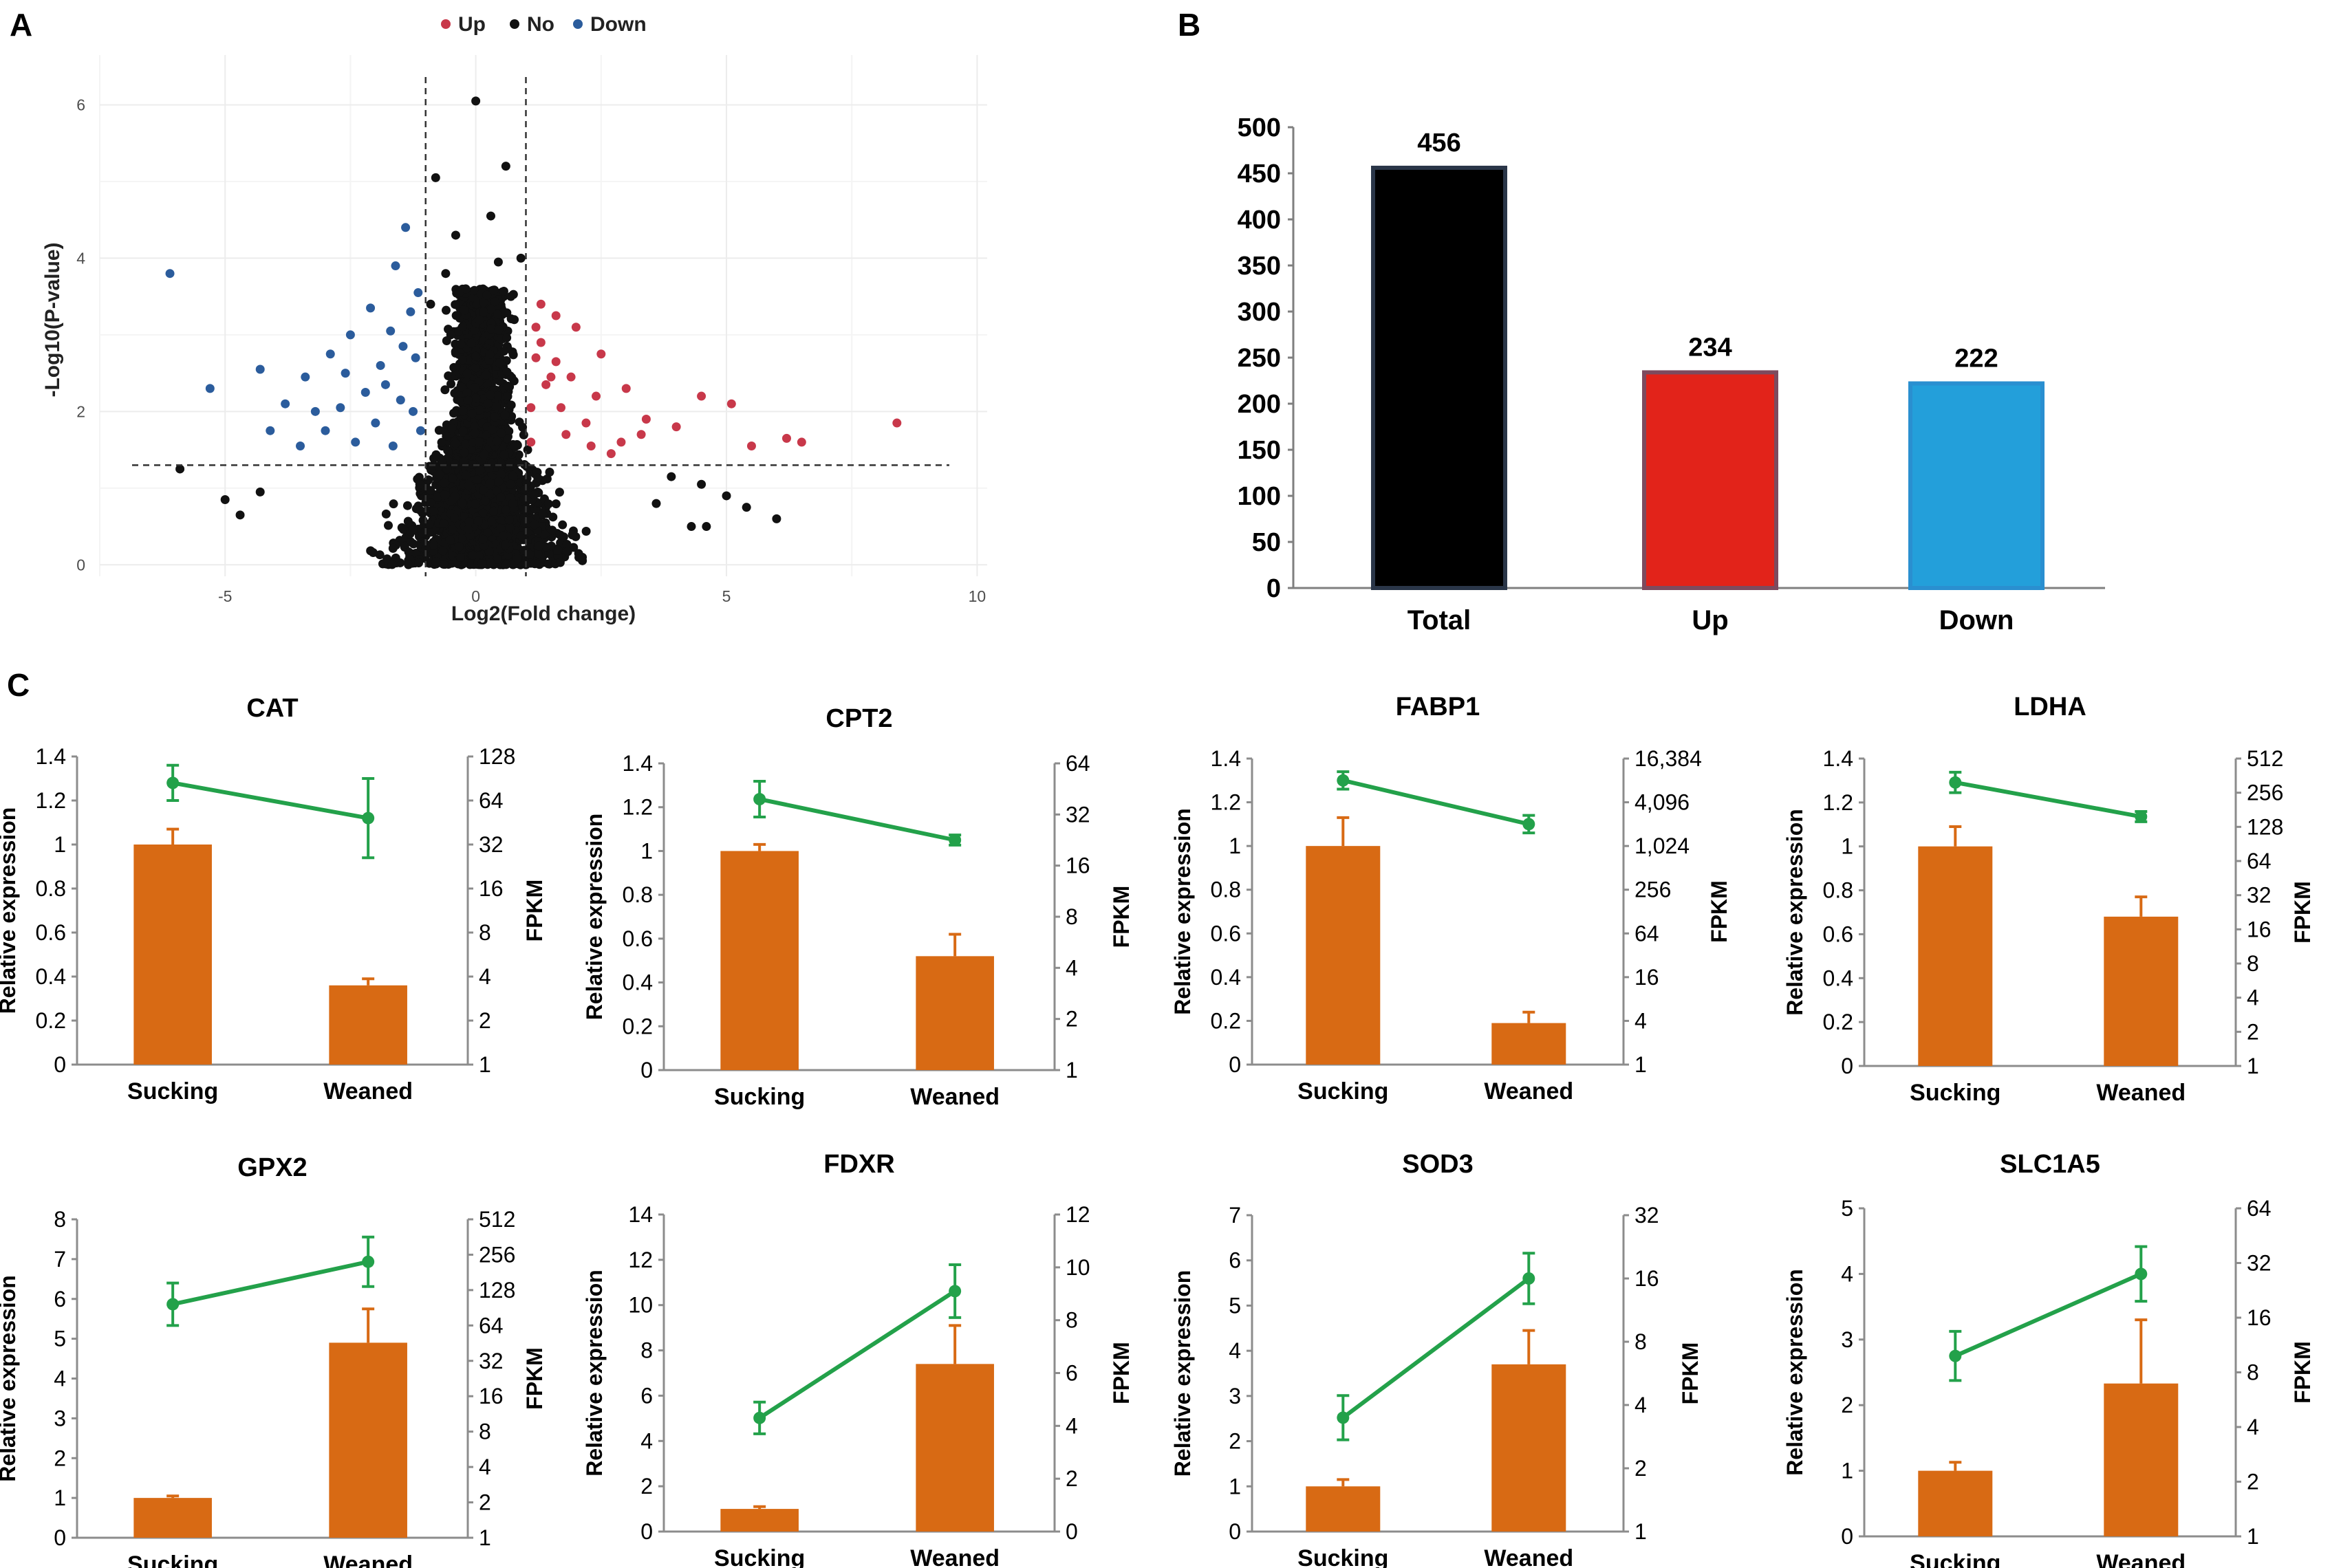 The height and width of the screenshot is (1568, 2341). What do you see at coordinates (1847, 1208) in the screenshot?
I see `left-axis-tick-label: 5` at bounding box center [1847, 1208].